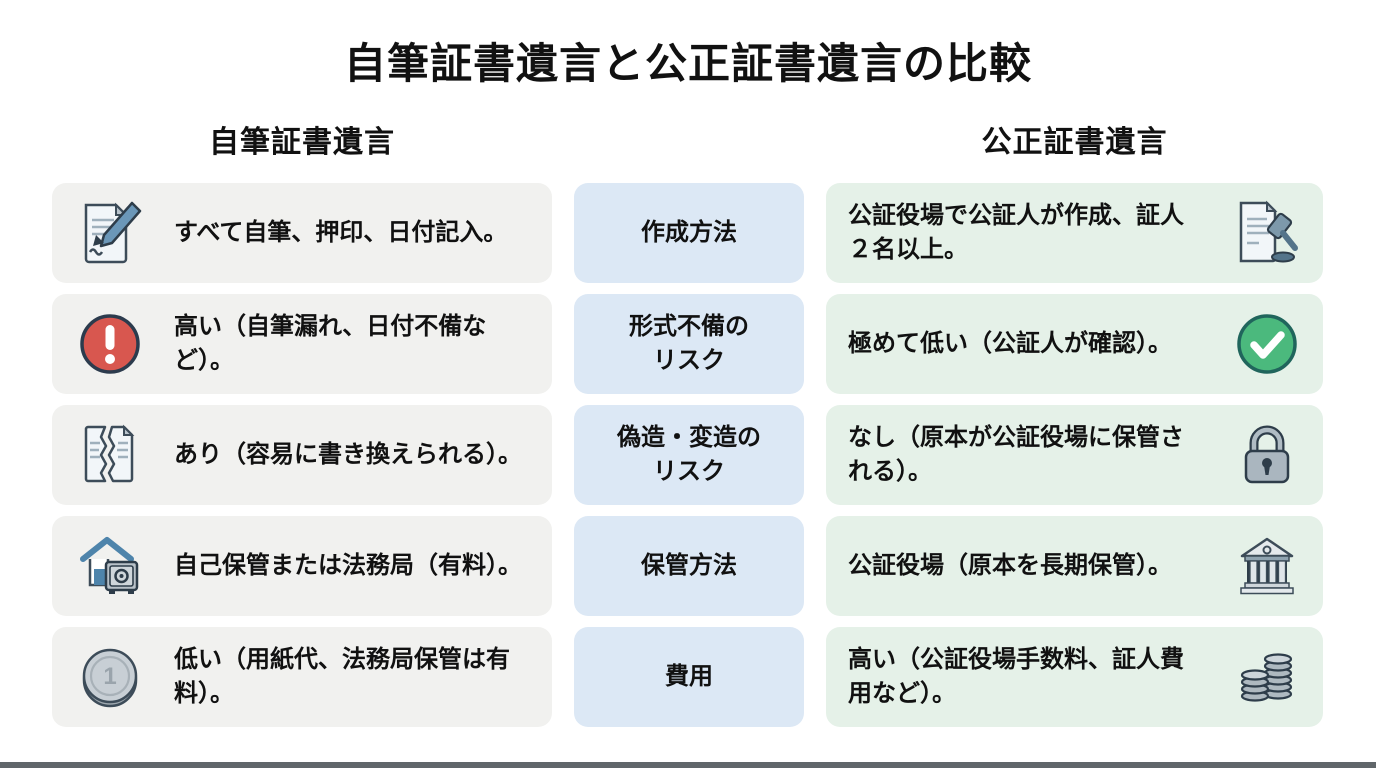 The image size is (1376, 768). What do you see at coordinates (1267, 233) in the screenshot?
I see `gavel-document-icon` at bounding box center [1267, 233].